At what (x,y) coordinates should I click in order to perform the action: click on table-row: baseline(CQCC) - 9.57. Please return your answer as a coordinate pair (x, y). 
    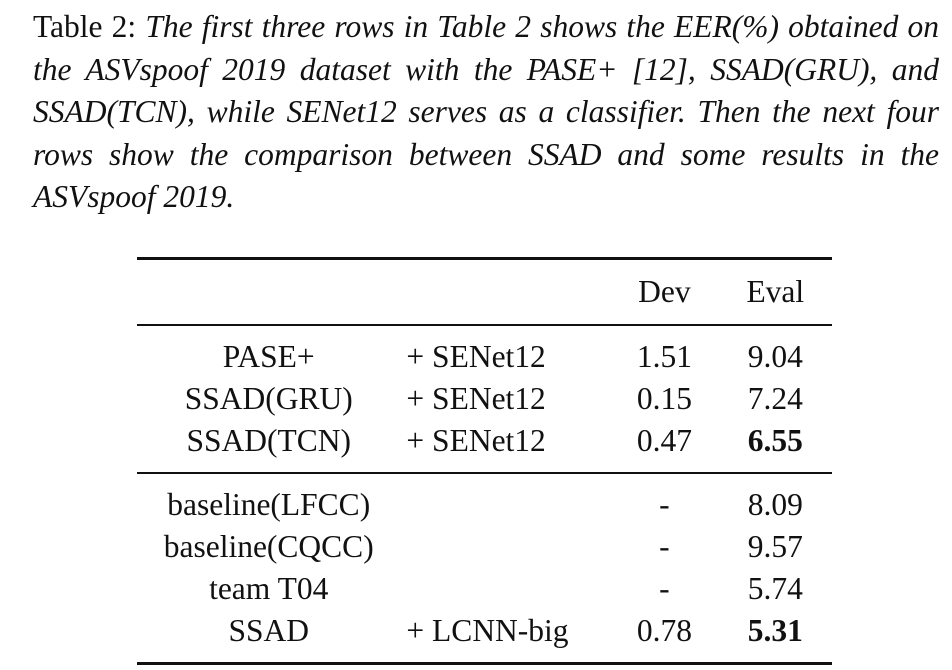
    Looking at the image, I should click on (484, 547).